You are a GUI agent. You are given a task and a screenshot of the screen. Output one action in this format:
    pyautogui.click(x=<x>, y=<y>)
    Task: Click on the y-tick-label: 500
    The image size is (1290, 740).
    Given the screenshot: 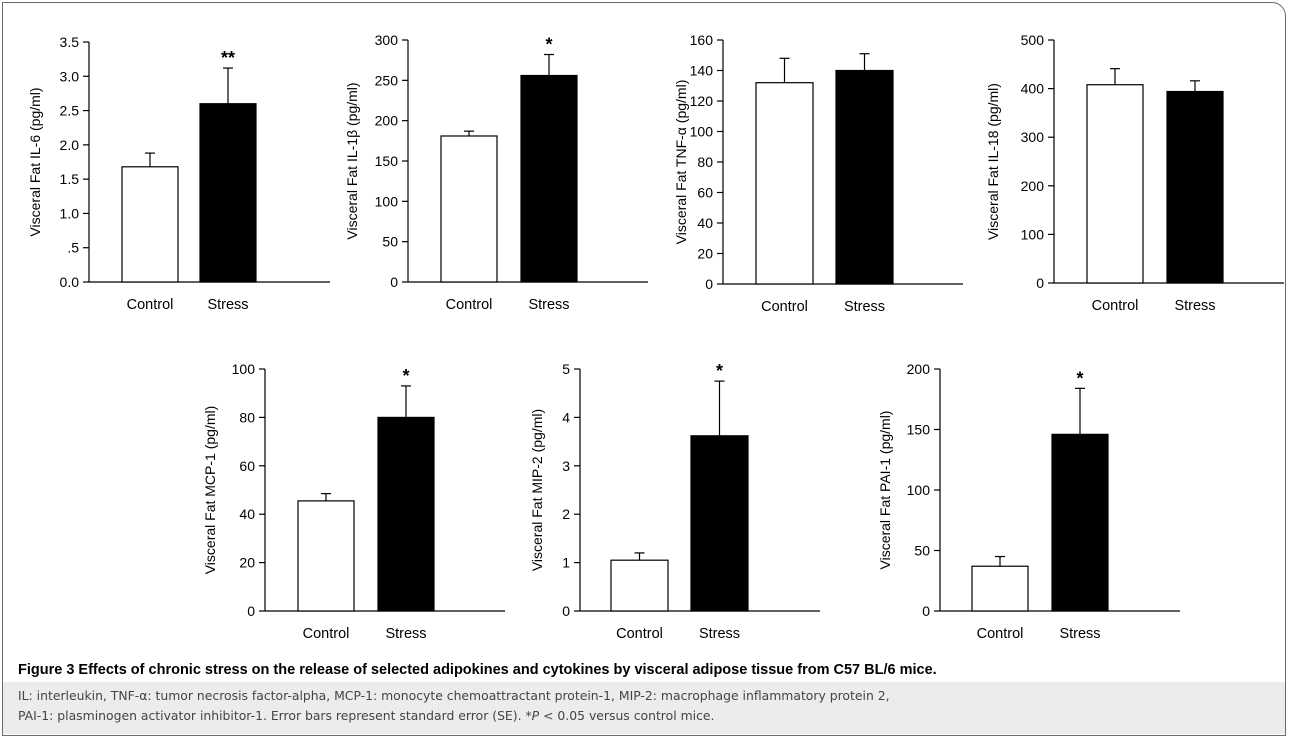 What is the action you would take?
    pyautogui.click(x=1033, y=40)
    